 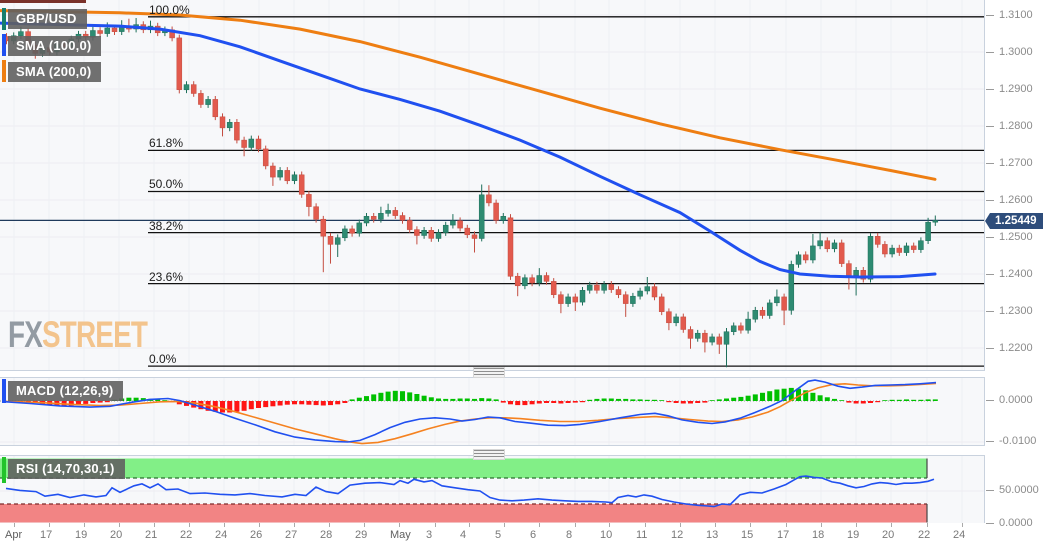 I want to click on macd-panel, so click(x=492, y=411).